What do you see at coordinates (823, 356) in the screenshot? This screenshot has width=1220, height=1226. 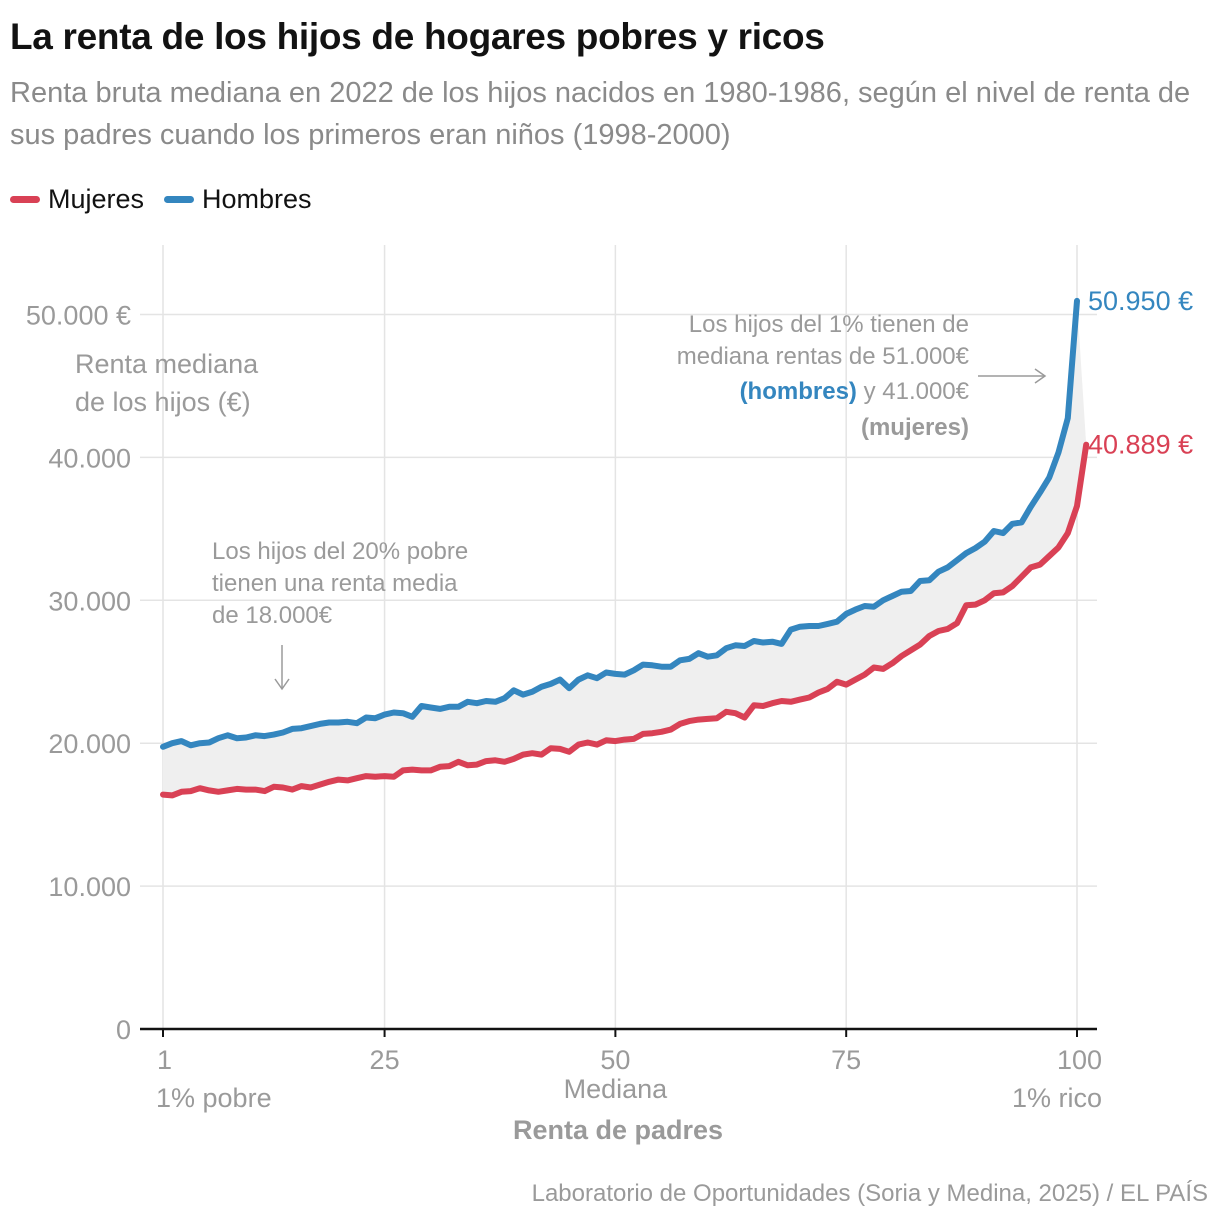 I see `annotation-top-line2: mediana rentas de 51.000€` at bounding box center [823, 356].